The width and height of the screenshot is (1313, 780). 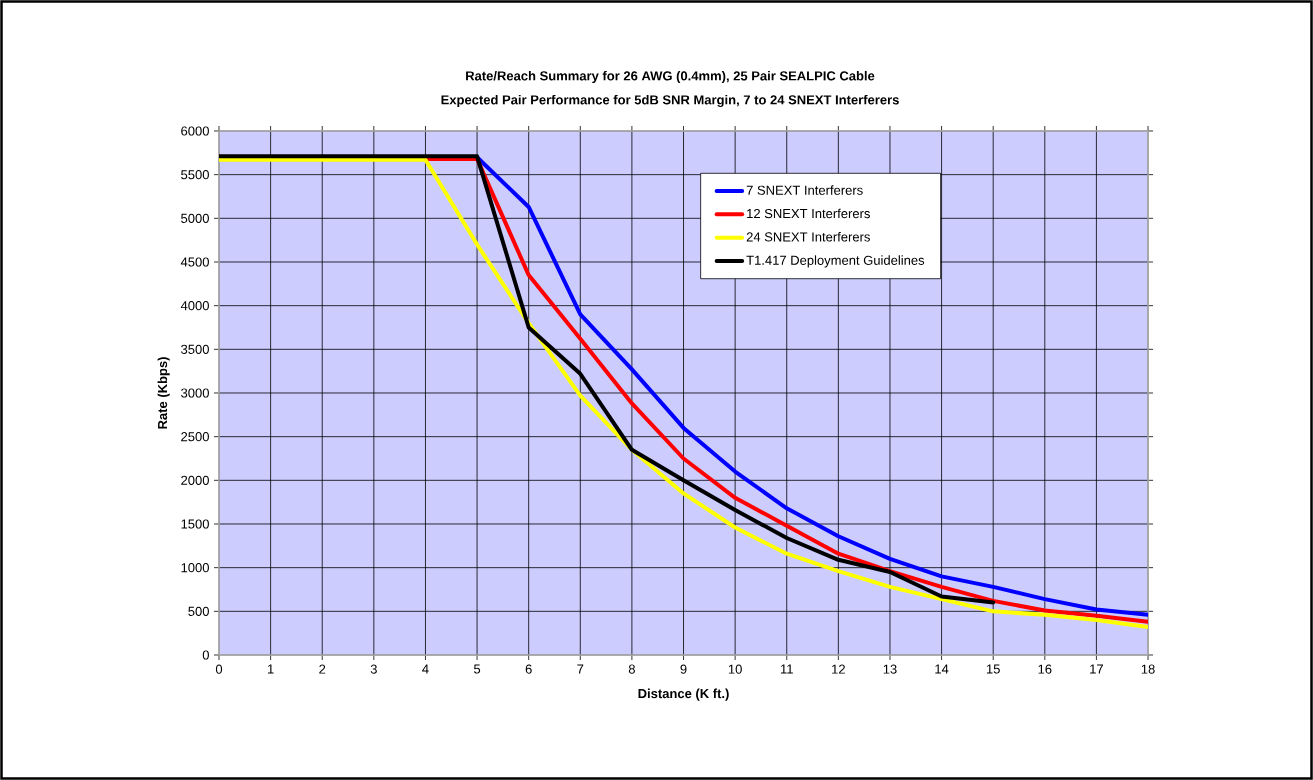 I want to click on x-tick-label: 0, so click(x=219, y=669).